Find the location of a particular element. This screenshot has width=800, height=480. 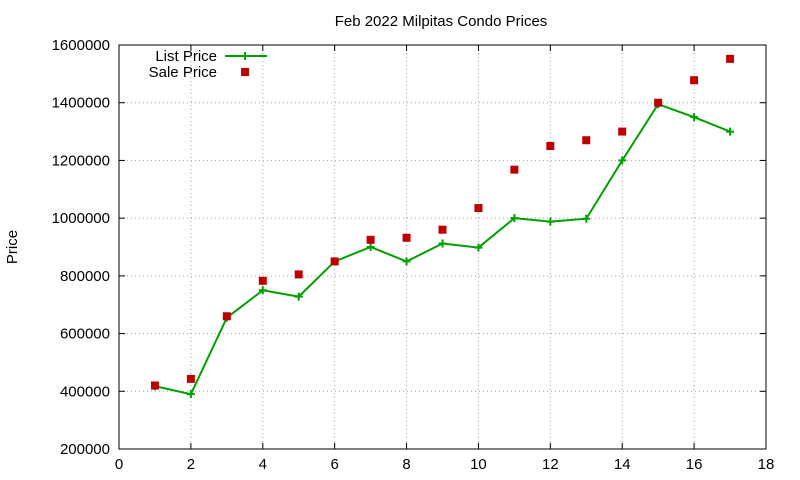

legend-plus-marker is located at coordinates (245, 56).